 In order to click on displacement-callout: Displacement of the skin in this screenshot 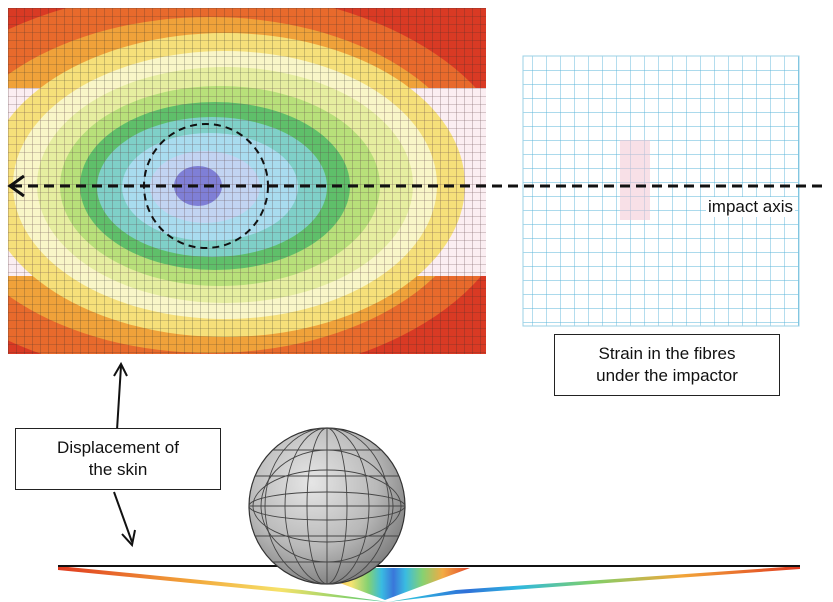, I will do `click(118, 459)`.